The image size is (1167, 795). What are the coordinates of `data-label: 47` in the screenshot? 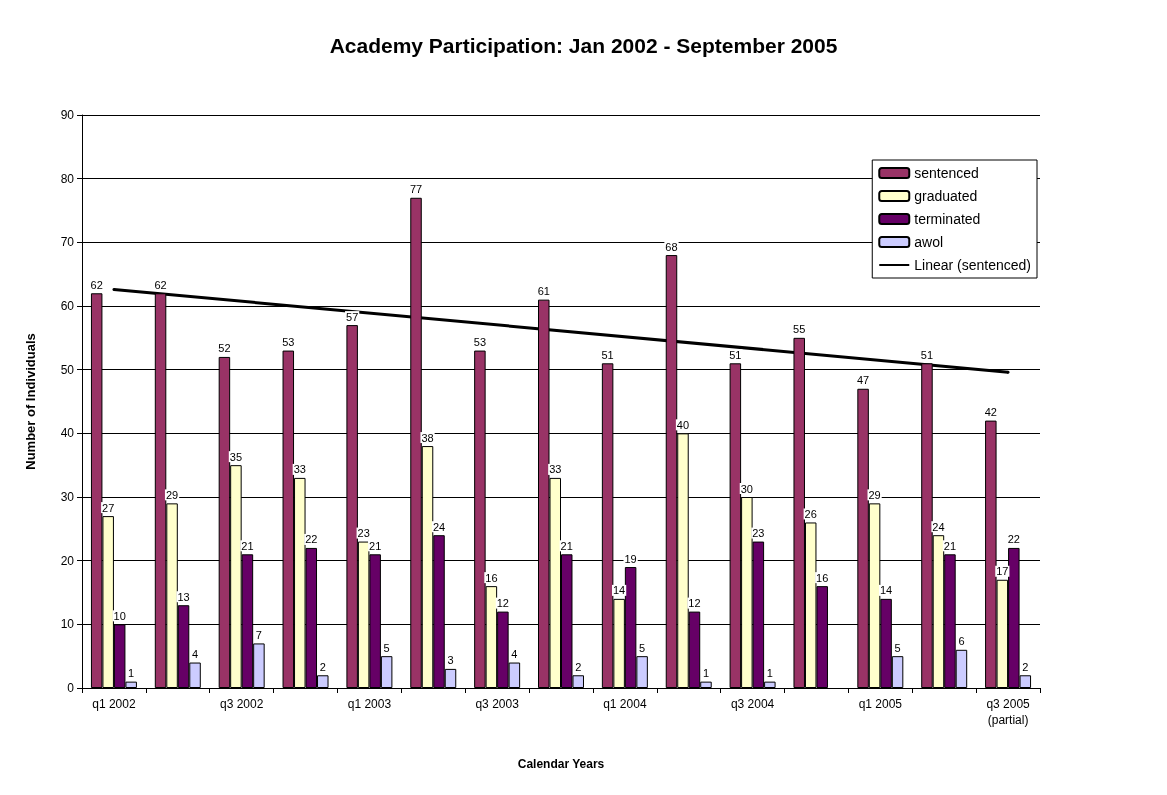 It's located at (863, 380).